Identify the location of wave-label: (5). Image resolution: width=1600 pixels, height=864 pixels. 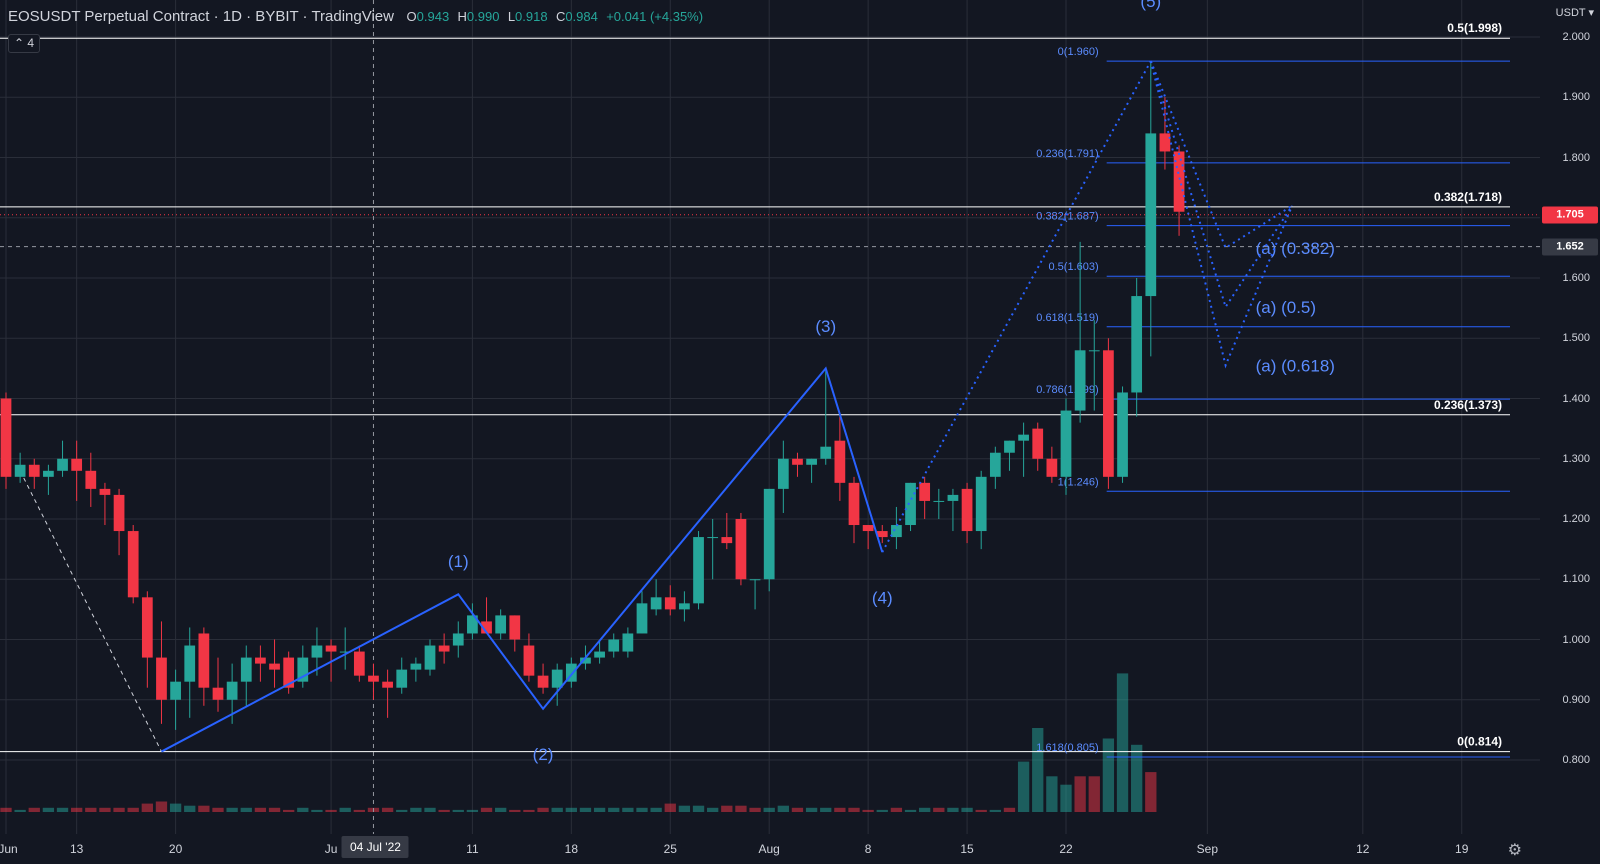
(1150, 5).